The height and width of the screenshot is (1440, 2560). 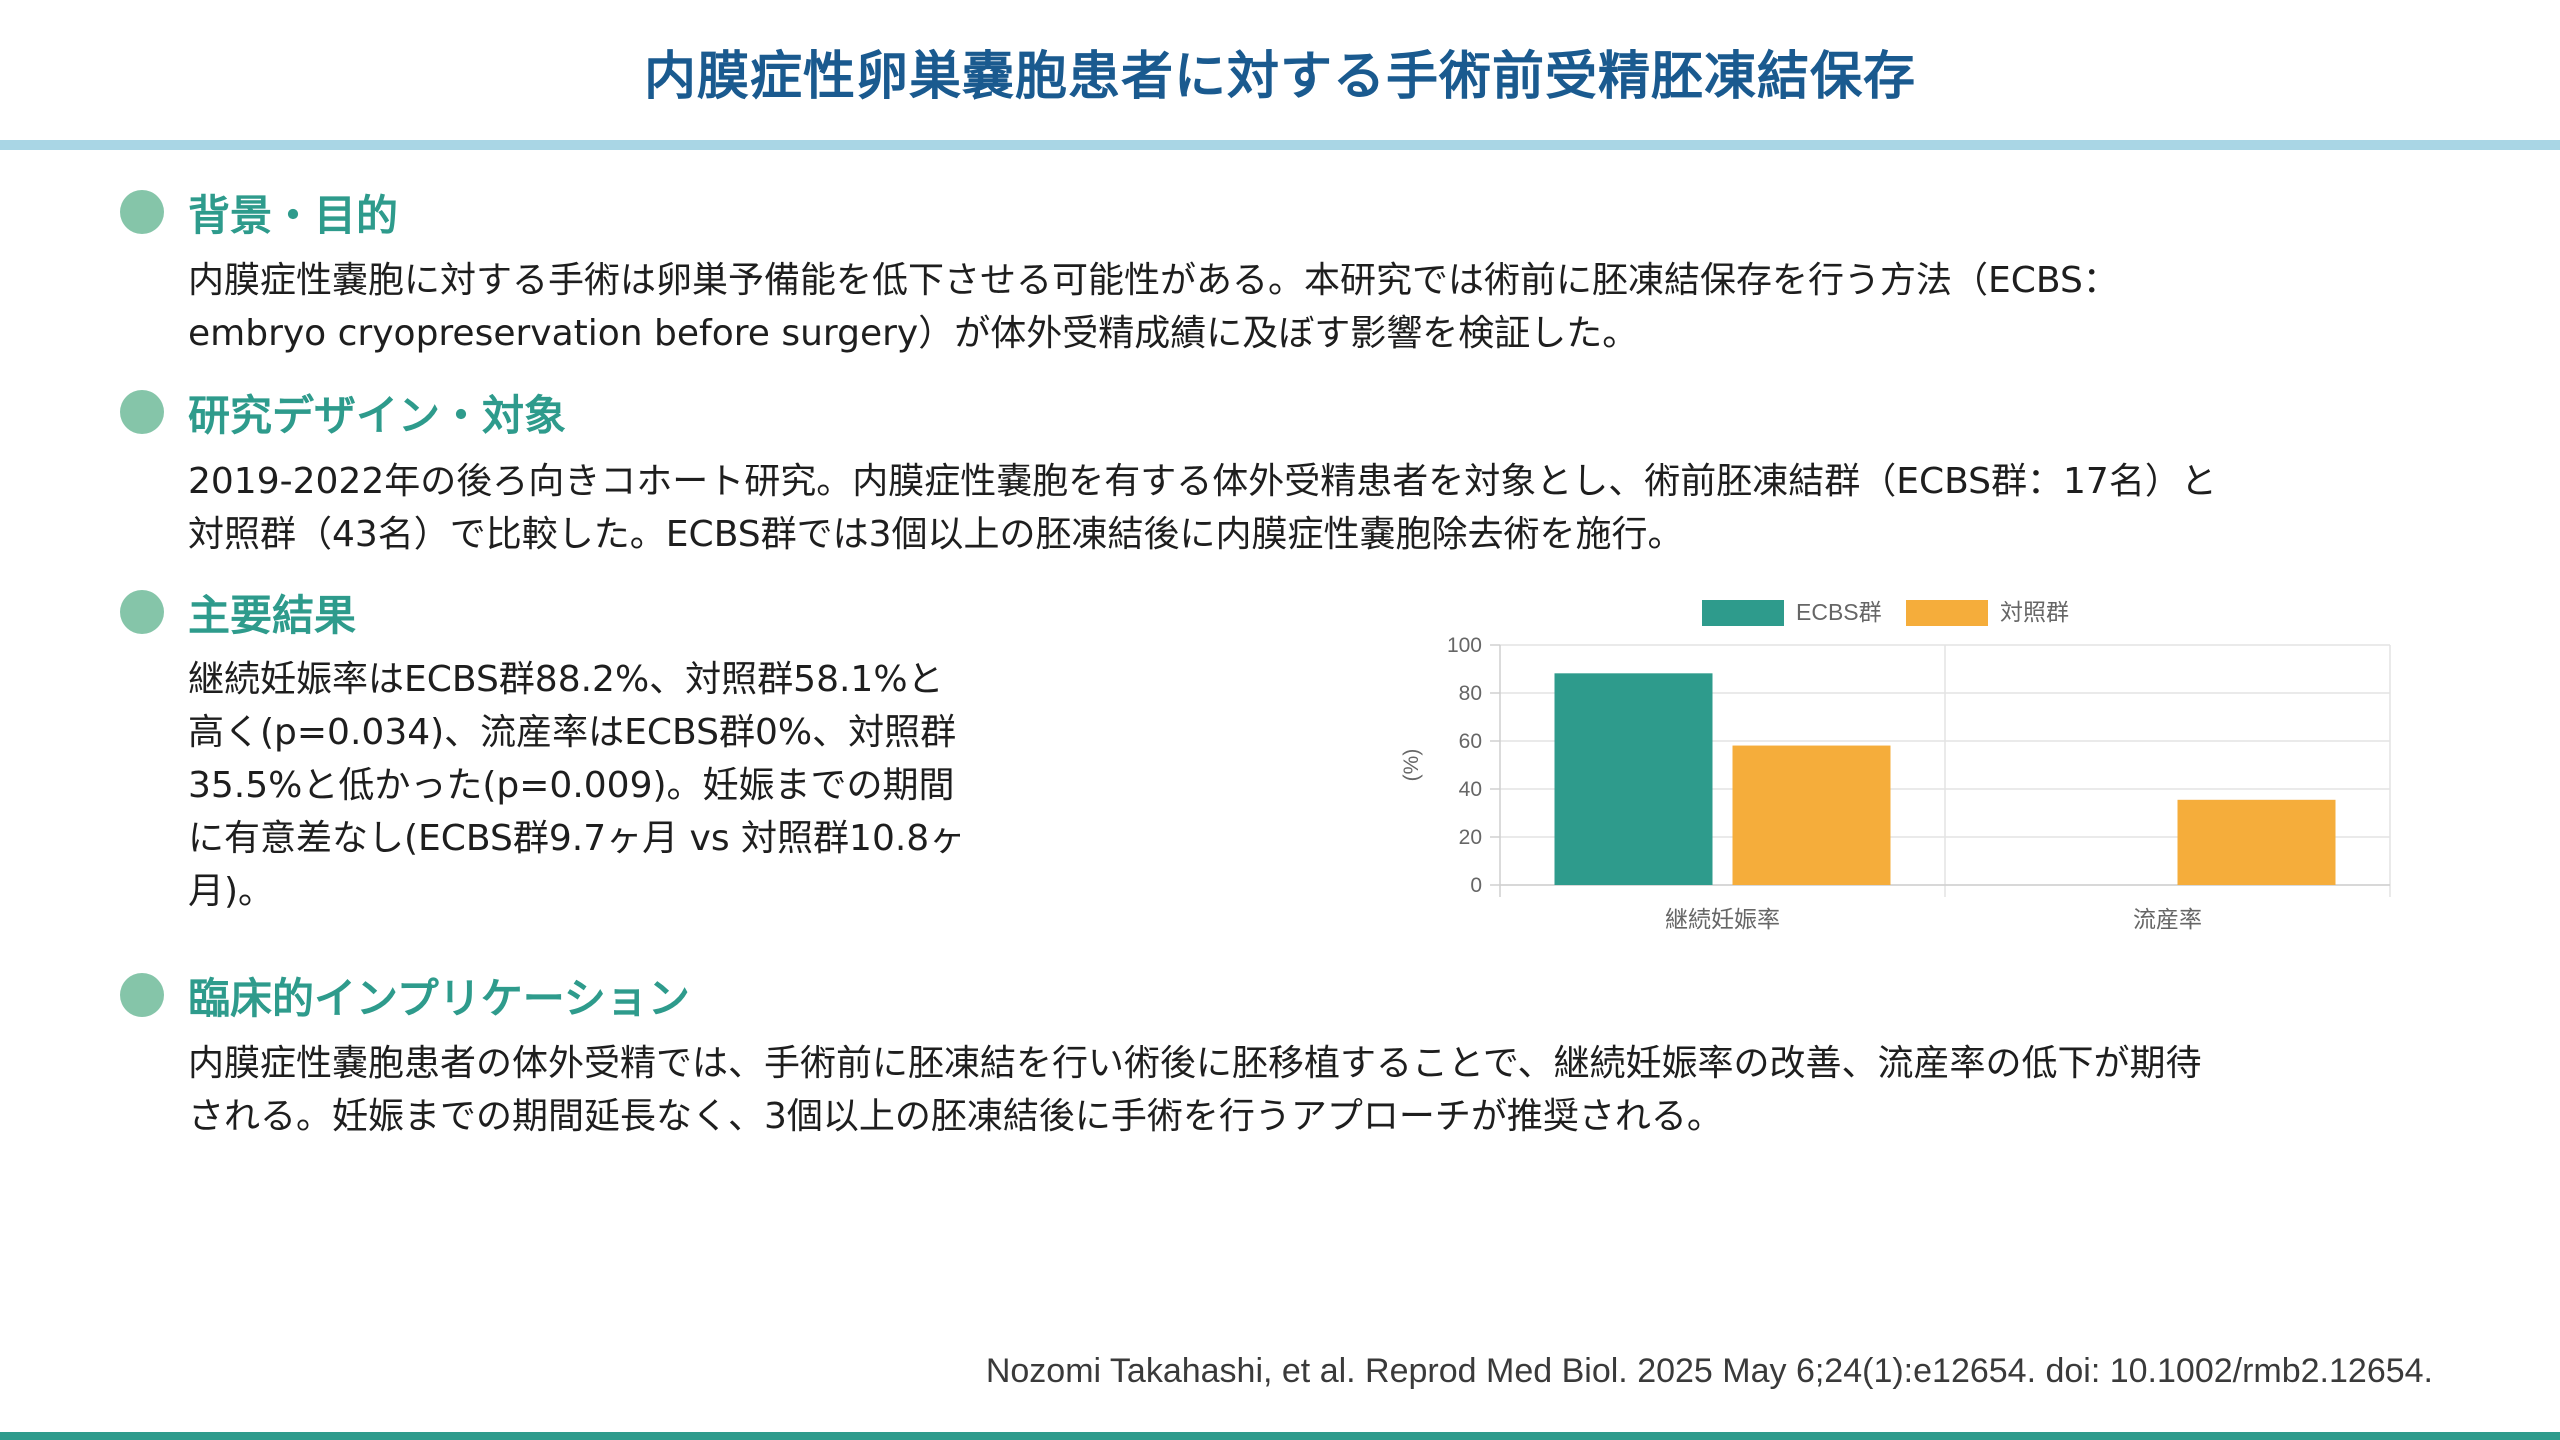 What do you see at coordinates (1470, 741) in the screenshot?
I see `y-tick-label: 60` at bounding box center [1470, 741].